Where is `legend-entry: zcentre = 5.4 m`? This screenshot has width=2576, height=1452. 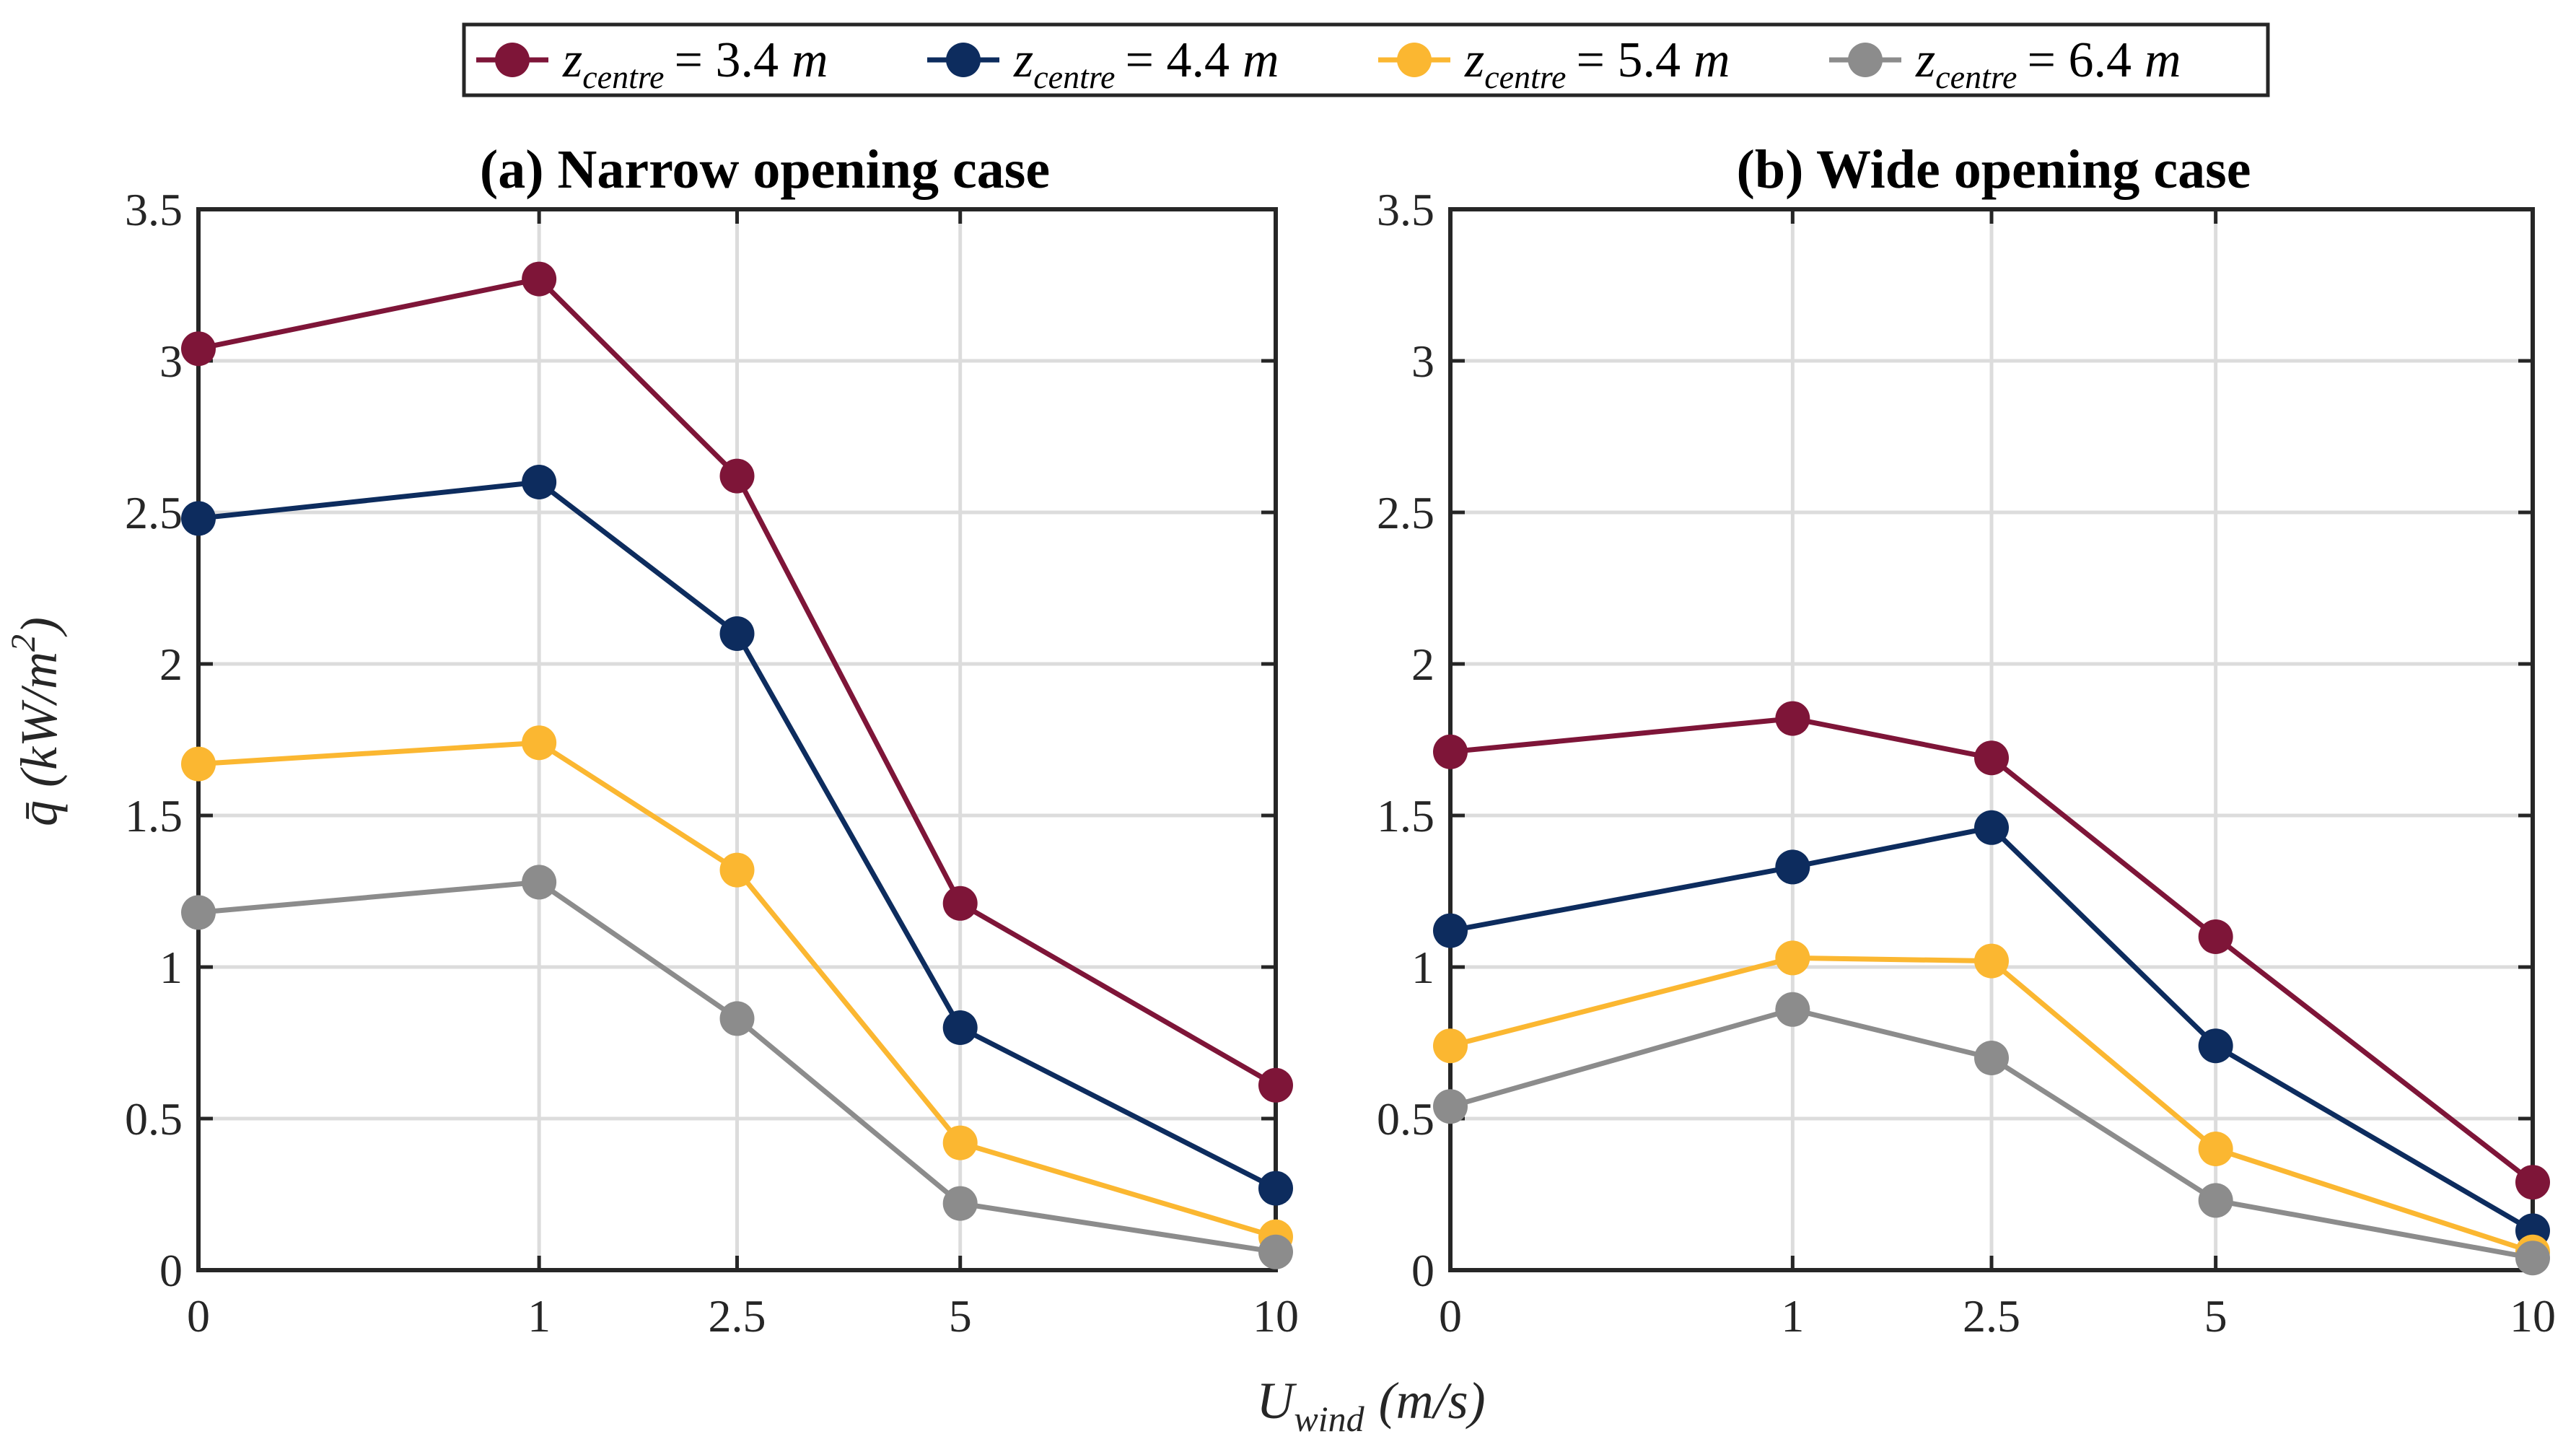
legend-entry: zcentre = 5.4 m is located at coordinates (1554, 63).